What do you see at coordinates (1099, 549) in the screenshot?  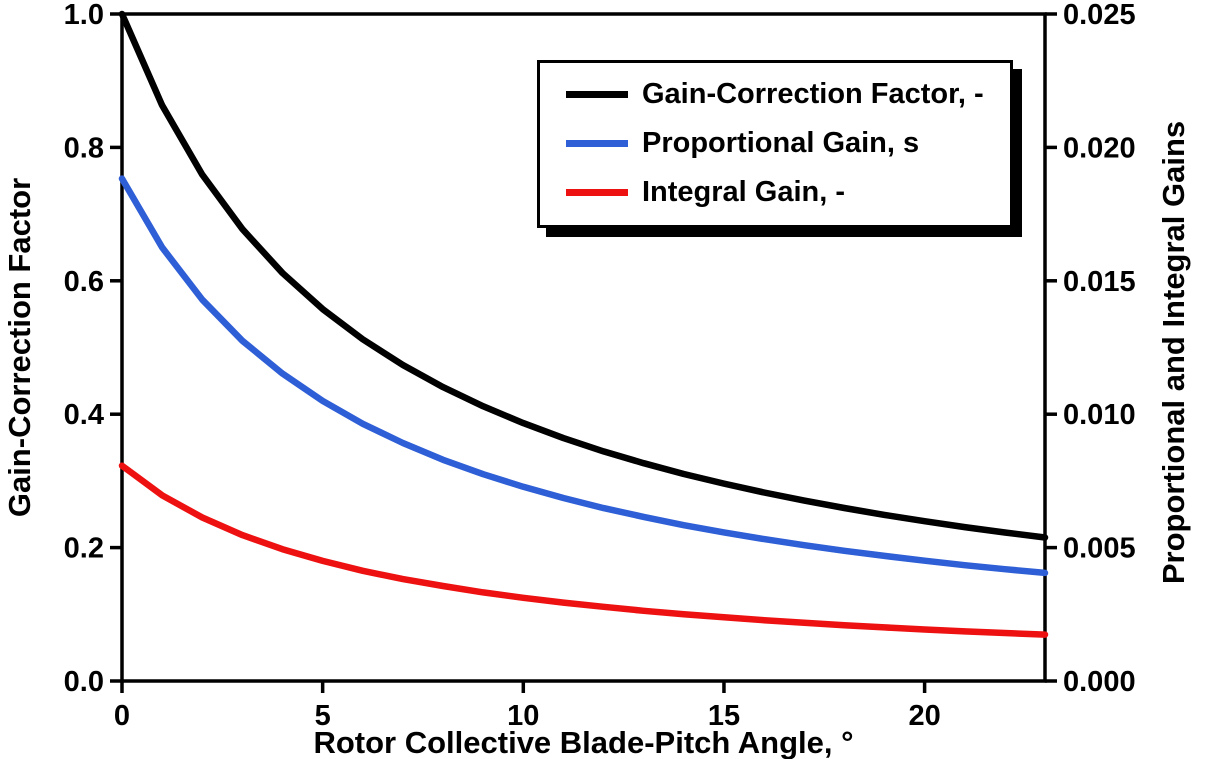 I see `y-right-tick-label: 0.005` at bounding box center [1099, 549].